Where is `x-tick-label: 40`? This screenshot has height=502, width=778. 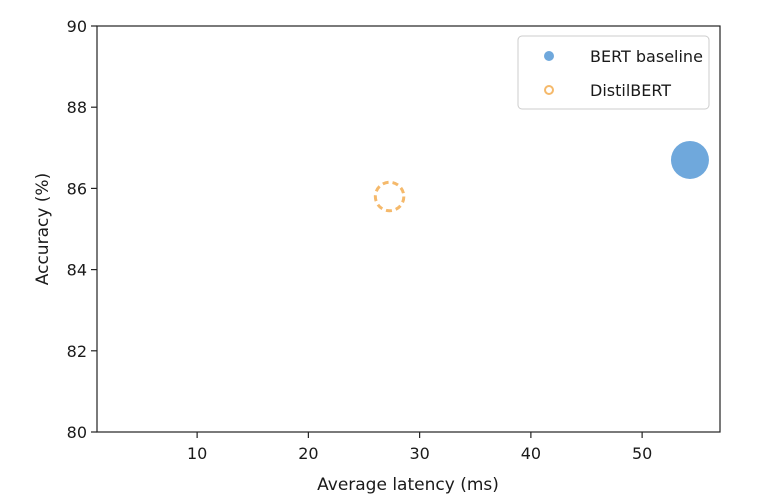
x-tick-label: 40 is located at coordinates (531, 453).